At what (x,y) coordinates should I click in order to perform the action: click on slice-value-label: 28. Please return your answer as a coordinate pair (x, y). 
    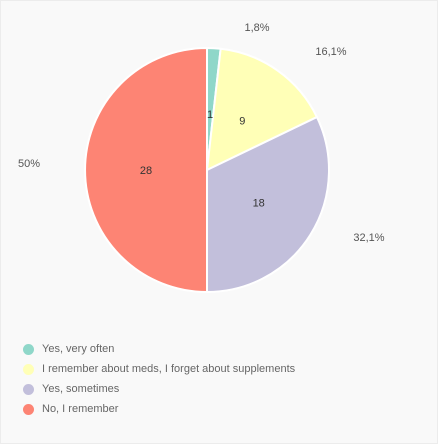
    Looking at the image, I should click on (146, 171).